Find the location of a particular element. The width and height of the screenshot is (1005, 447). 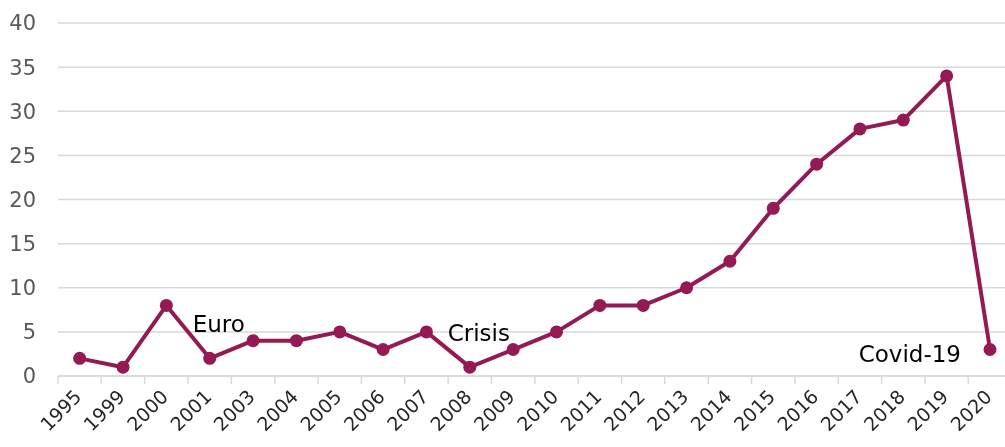

y-tick-label: 30 is located at coordinates (22, 111).